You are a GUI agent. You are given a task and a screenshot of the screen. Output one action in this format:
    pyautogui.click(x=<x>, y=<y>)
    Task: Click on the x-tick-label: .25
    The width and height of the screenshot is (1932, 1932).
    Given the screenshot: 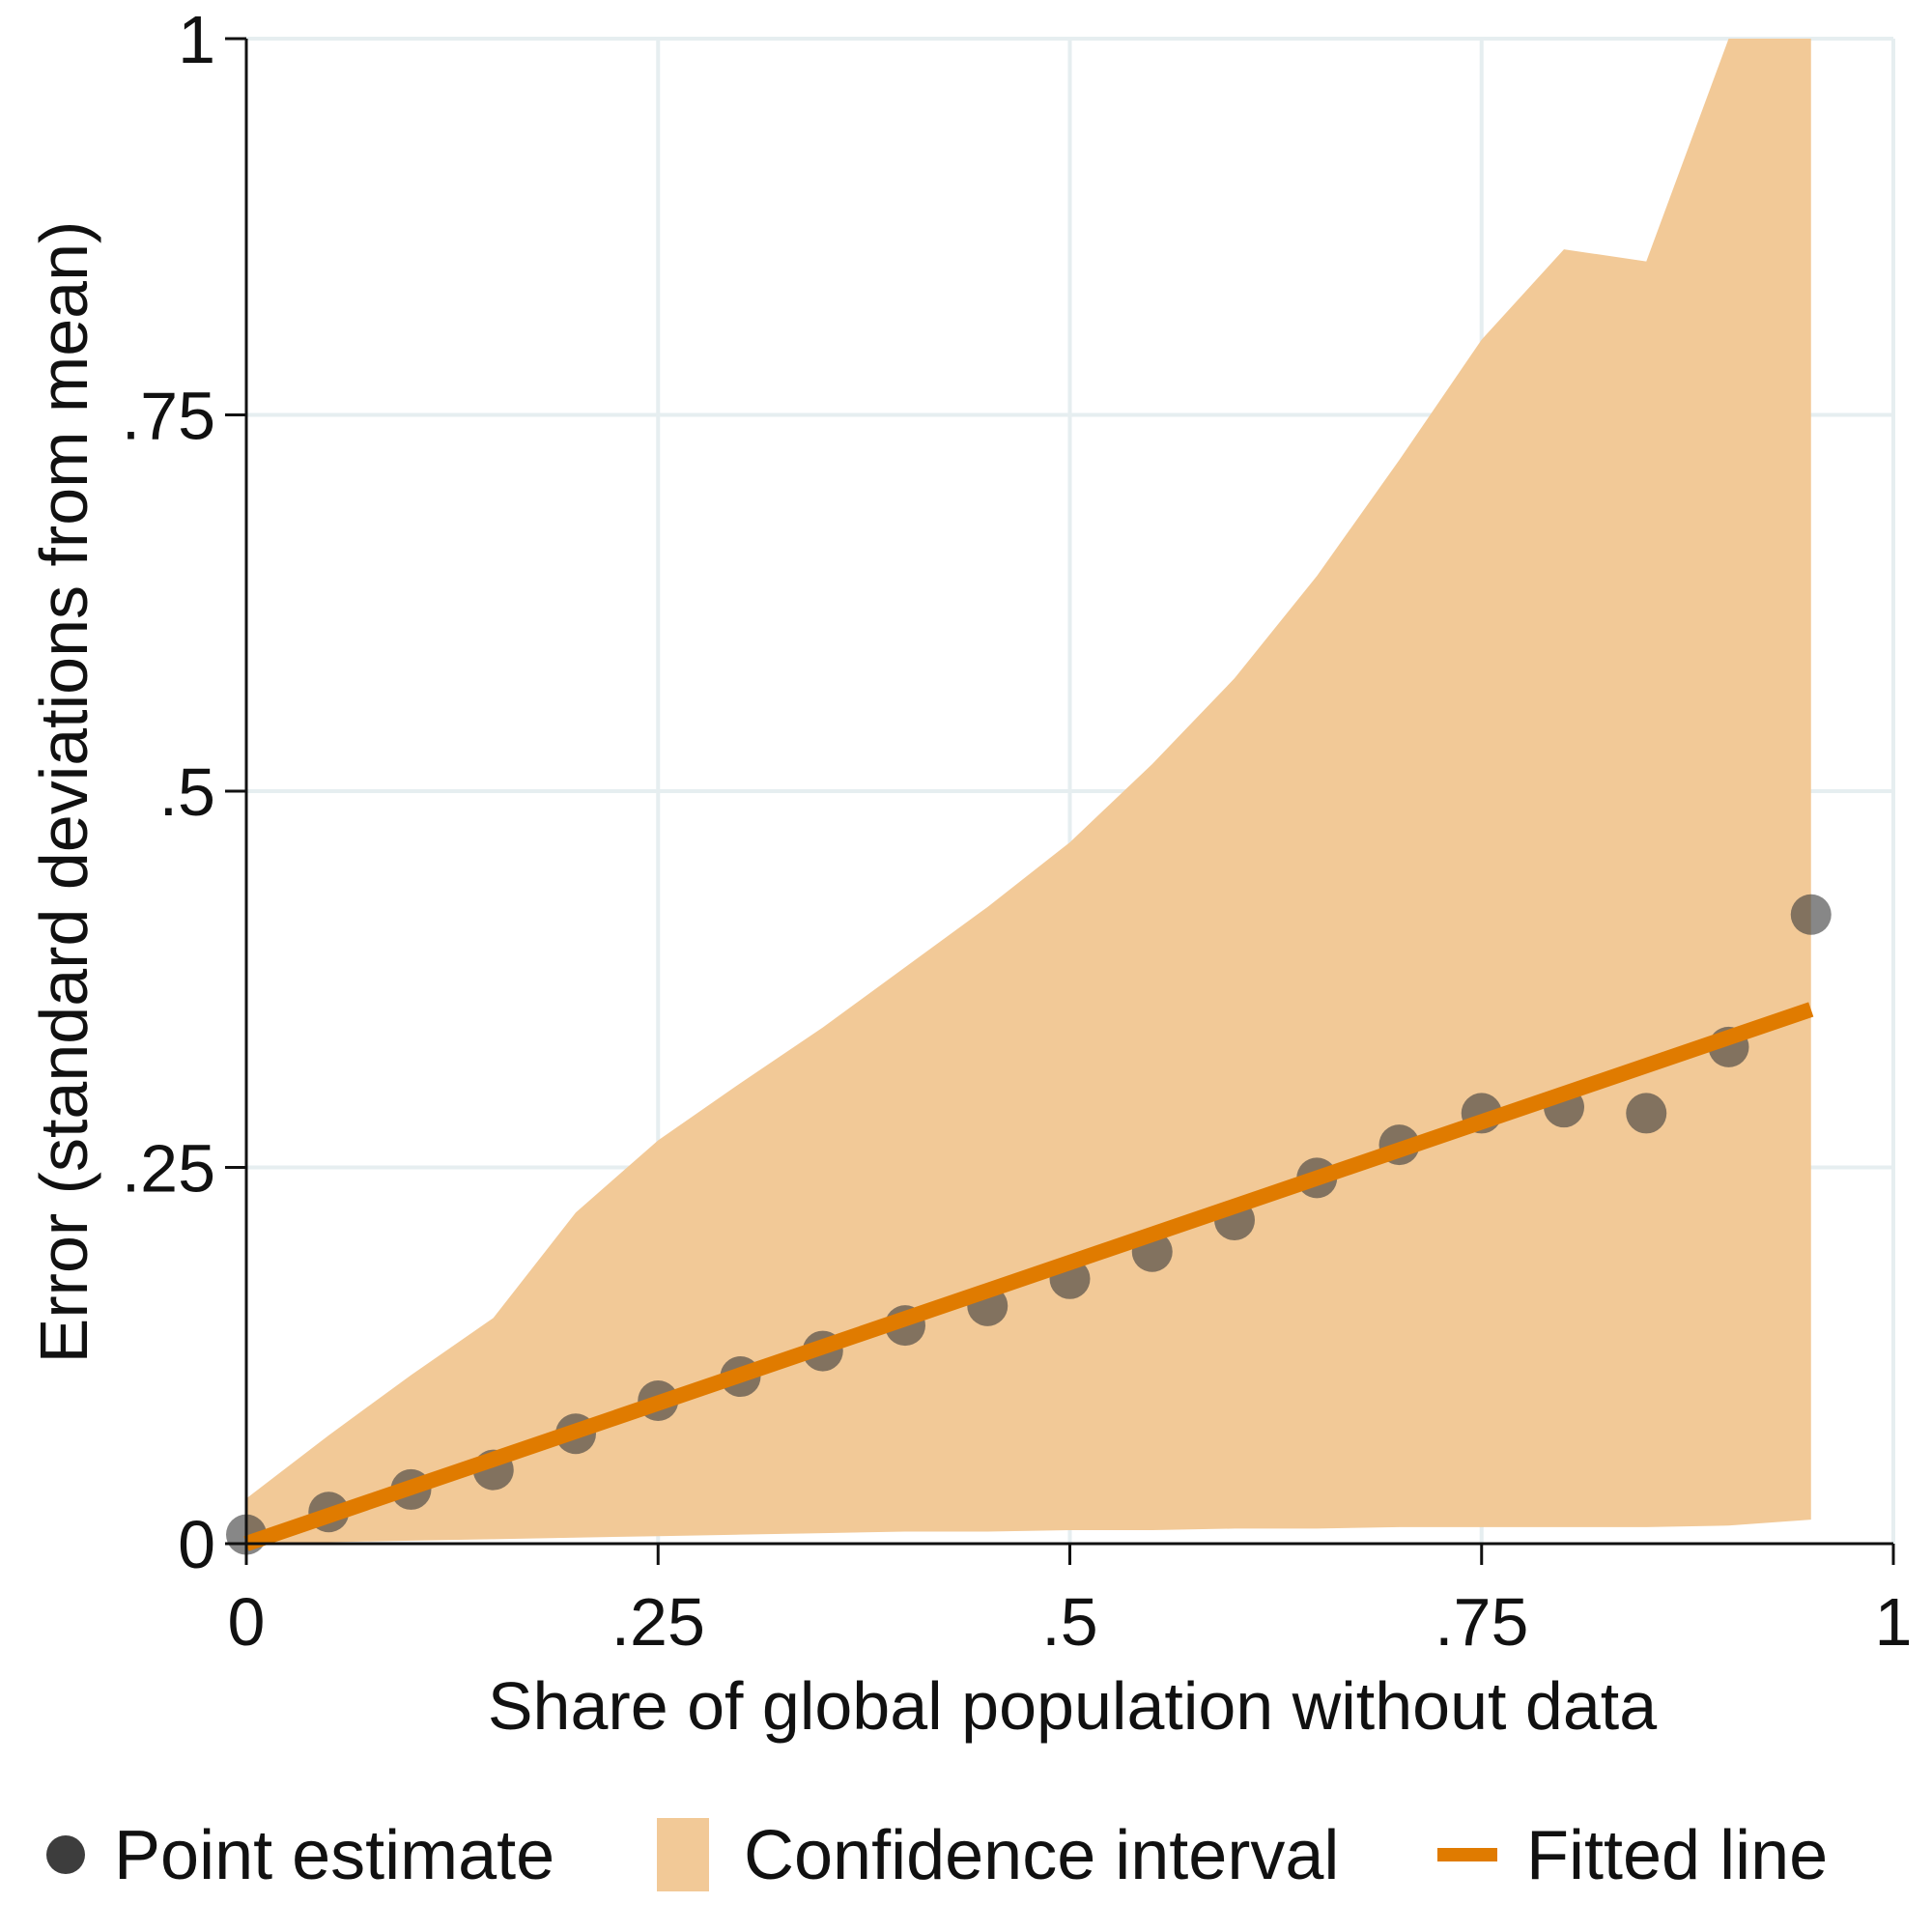 What is the action you would take?
    pyautogui.click(x=658, y=1622)
    